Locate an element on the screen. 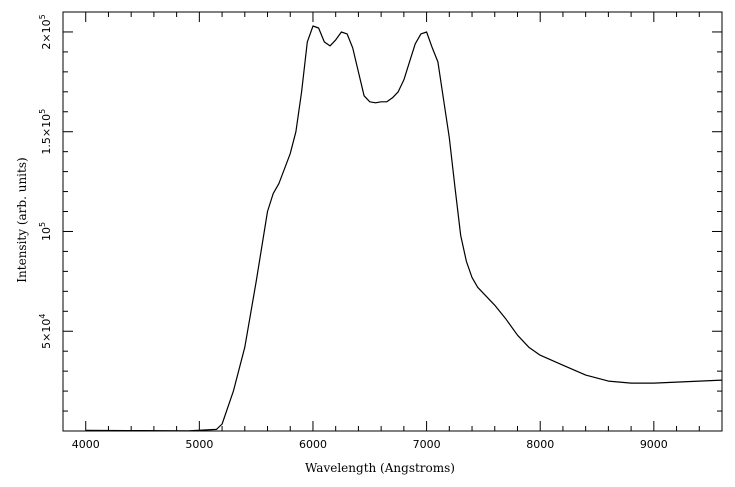 The width and height of the screenshot is (735, 487). x-tick-label: 7000 is located at coordinates (427, 444).